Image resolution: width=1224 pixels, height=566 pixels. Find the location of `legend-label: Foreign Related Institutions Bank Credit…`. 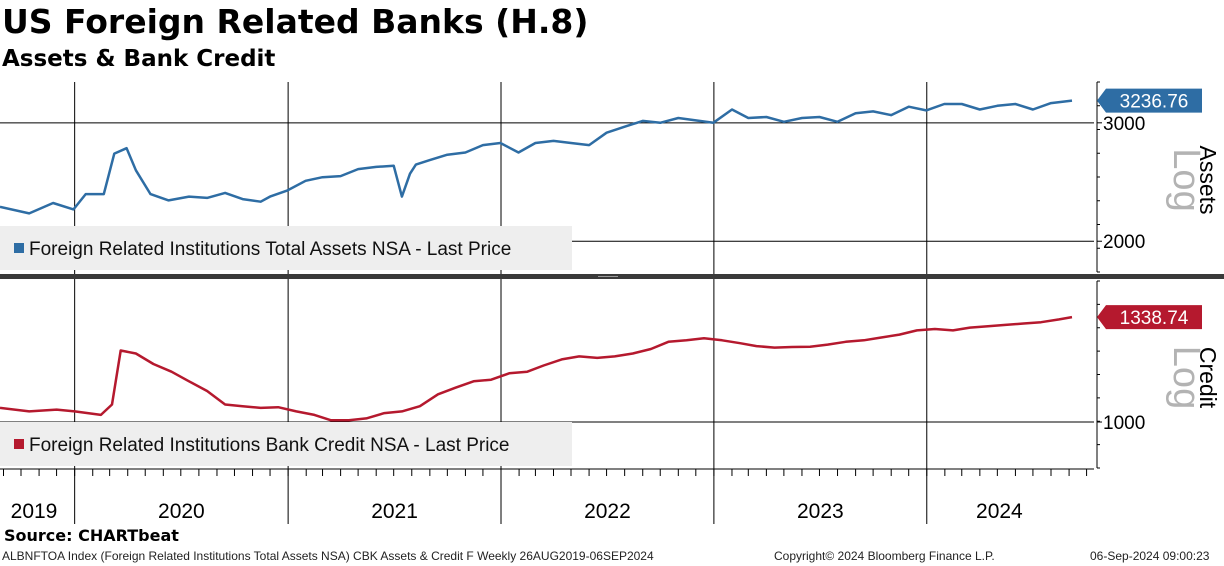

legend-label: Foreign Related Institutions Bank Credit… is located at coordinates (269, 445).